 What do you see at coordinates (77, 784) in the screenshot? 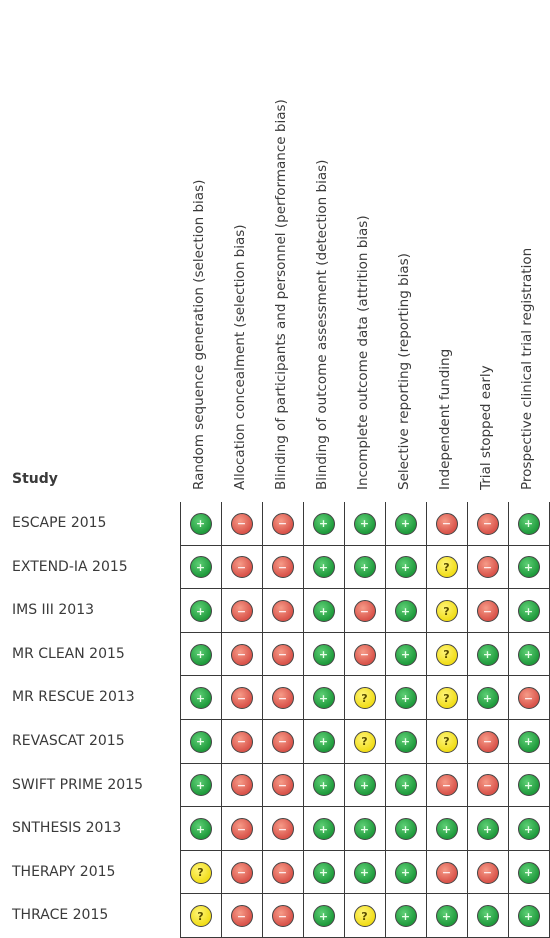
I see `study-name: SWIFT PRIME 2015` at bounding box center [77, 784].